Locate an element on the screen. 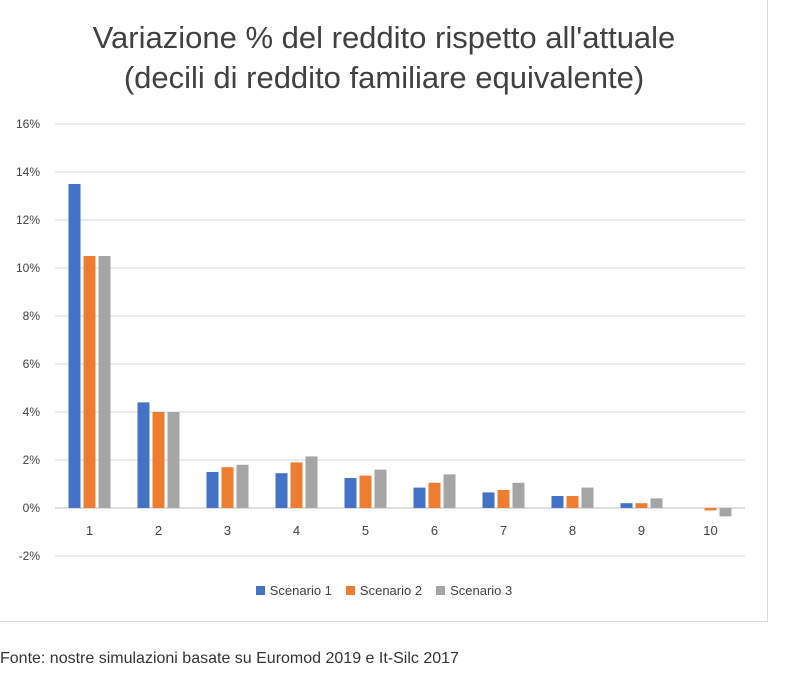 The width and height of the screenshot is (800, 680). x-tick-label: 4 is located at coordinates (296, 530).